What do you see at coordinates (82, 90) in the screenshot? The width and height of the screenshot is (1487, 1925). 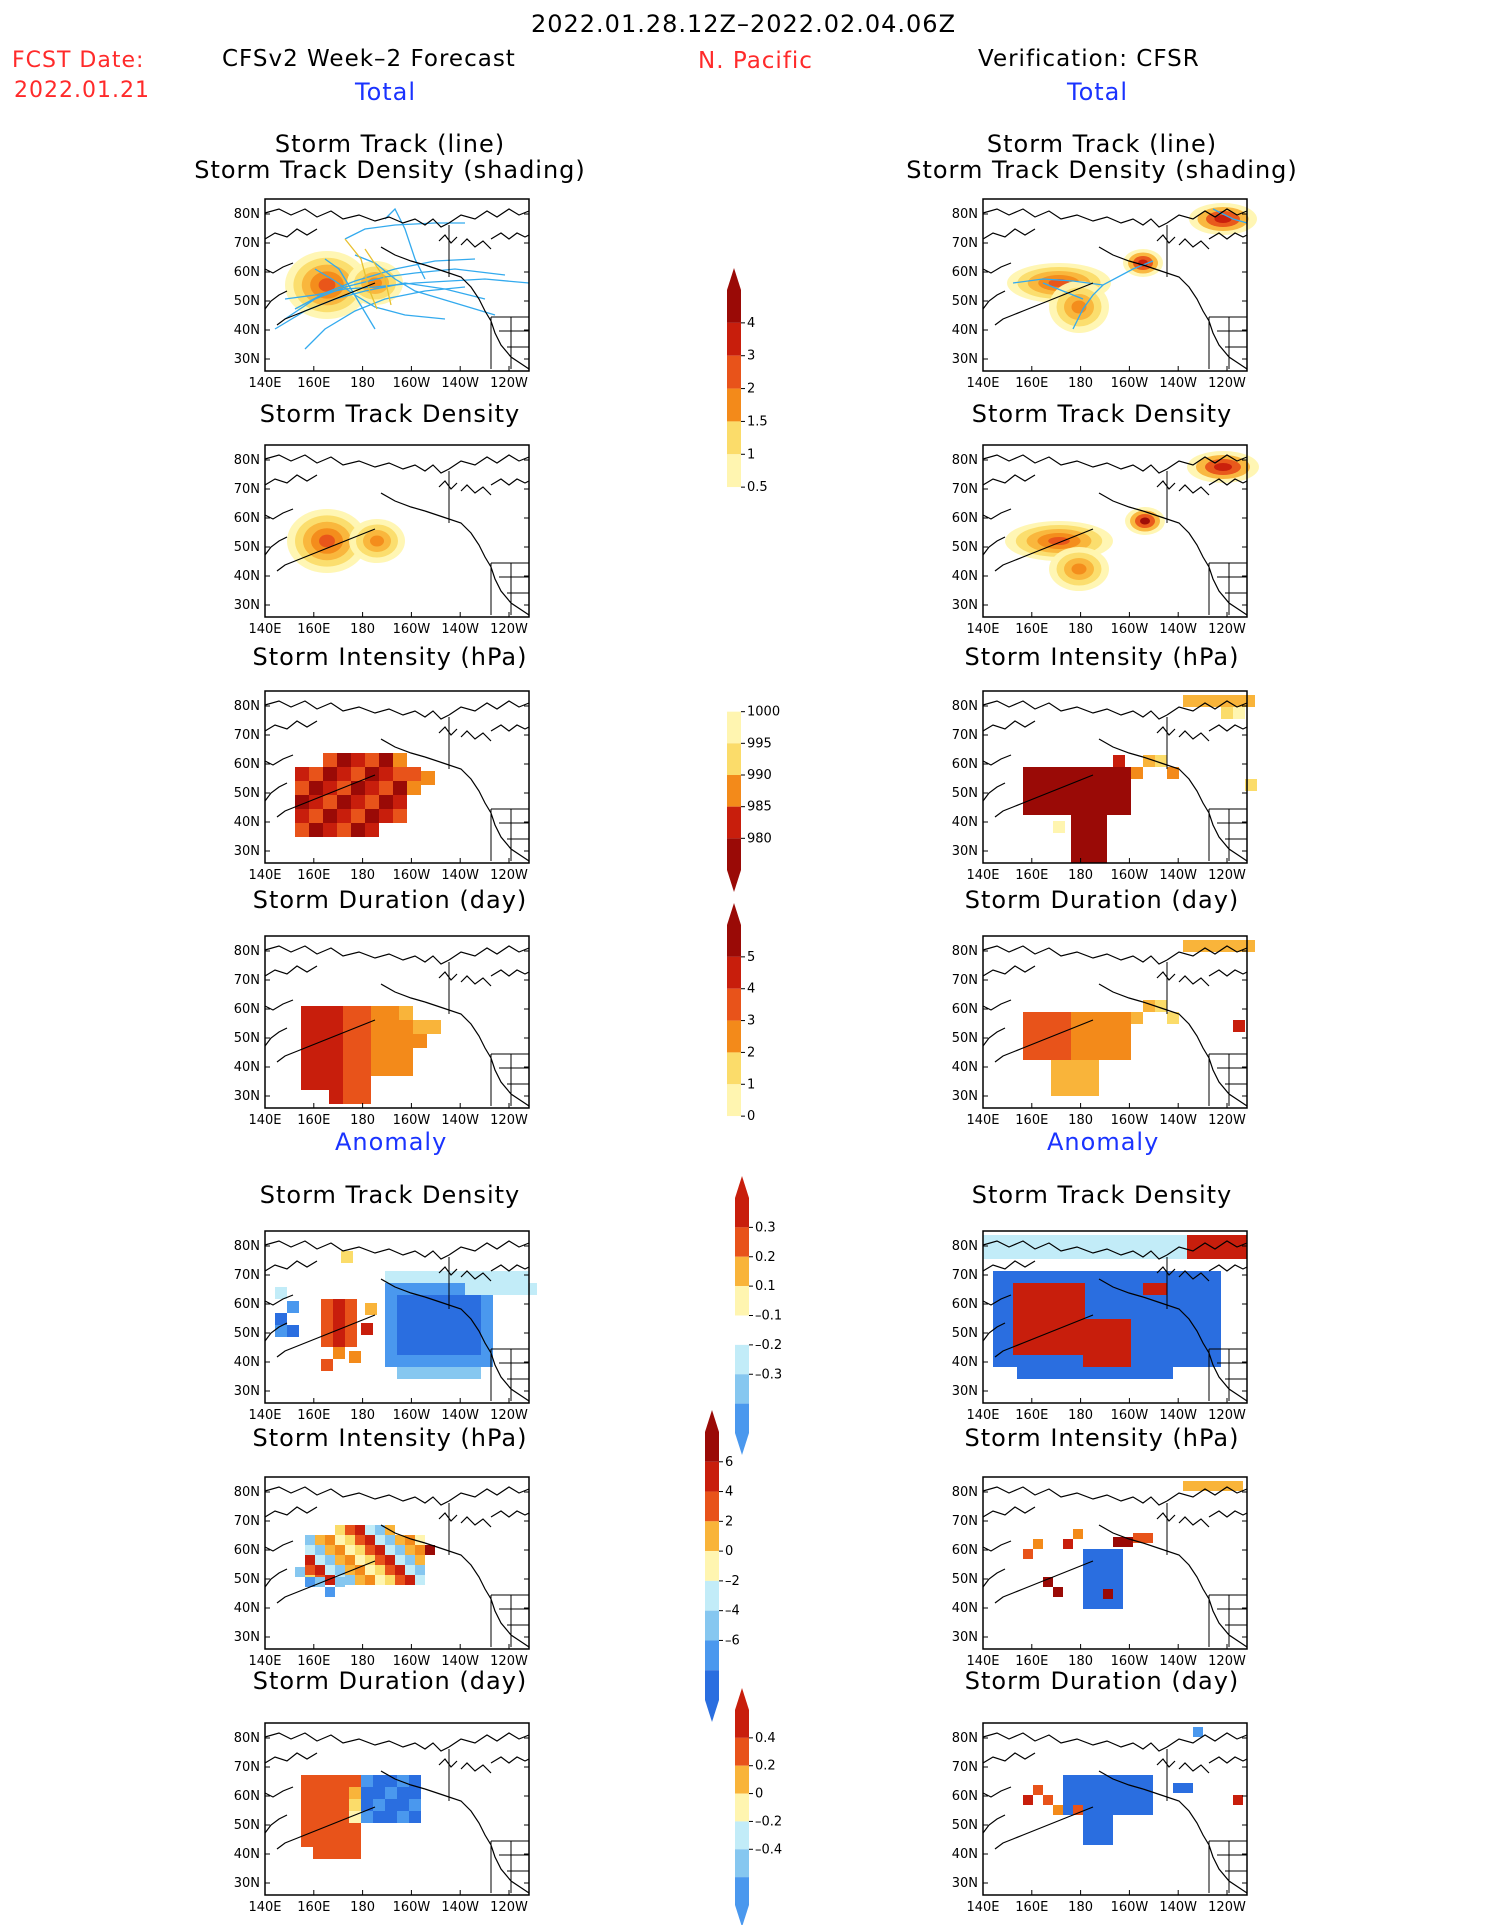 I see `fcst-date: 2022.01.21` at bounding box center [82, 90].